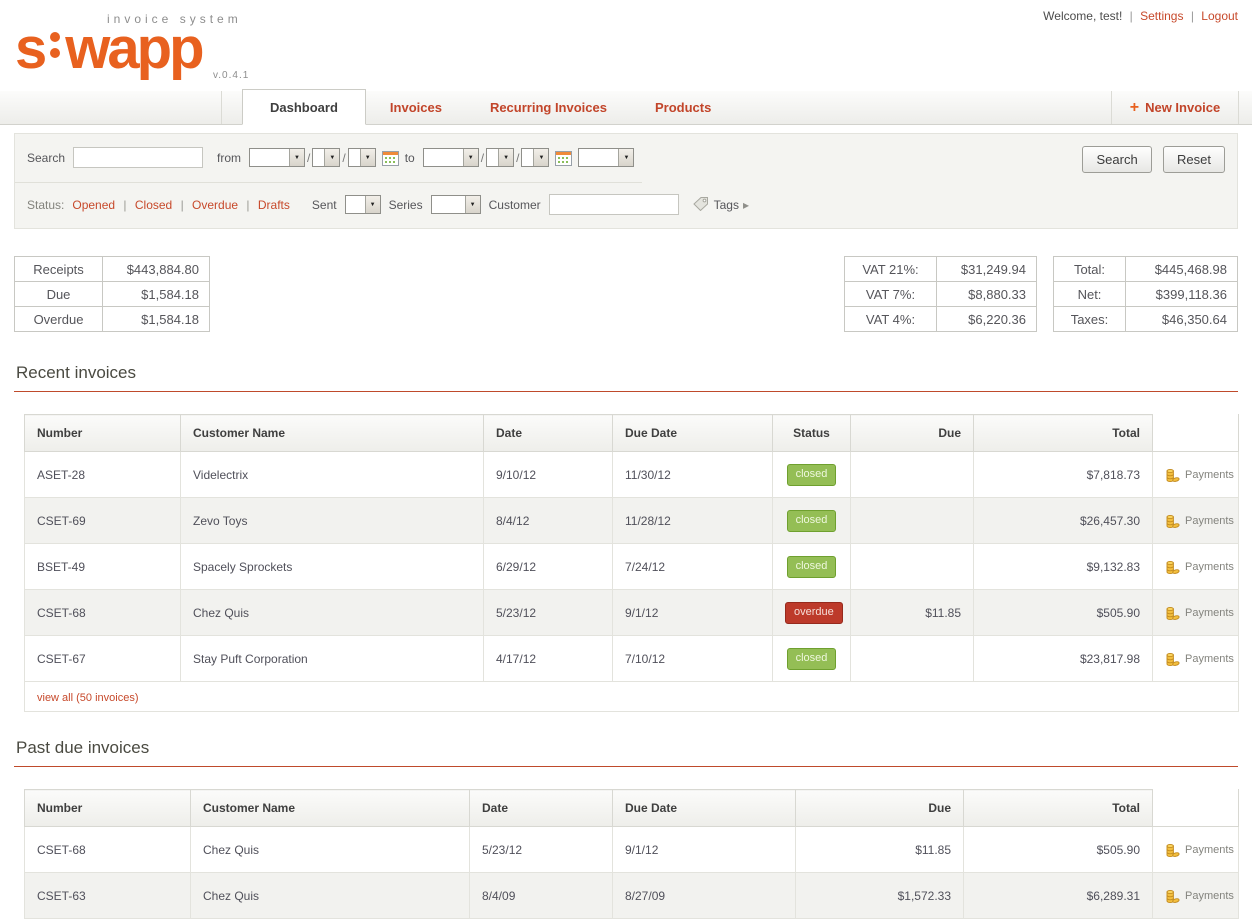 The width and height of the screenshot is (1252, 919). I want to click on chevron-right-icon: ▸, so click(746, 204).